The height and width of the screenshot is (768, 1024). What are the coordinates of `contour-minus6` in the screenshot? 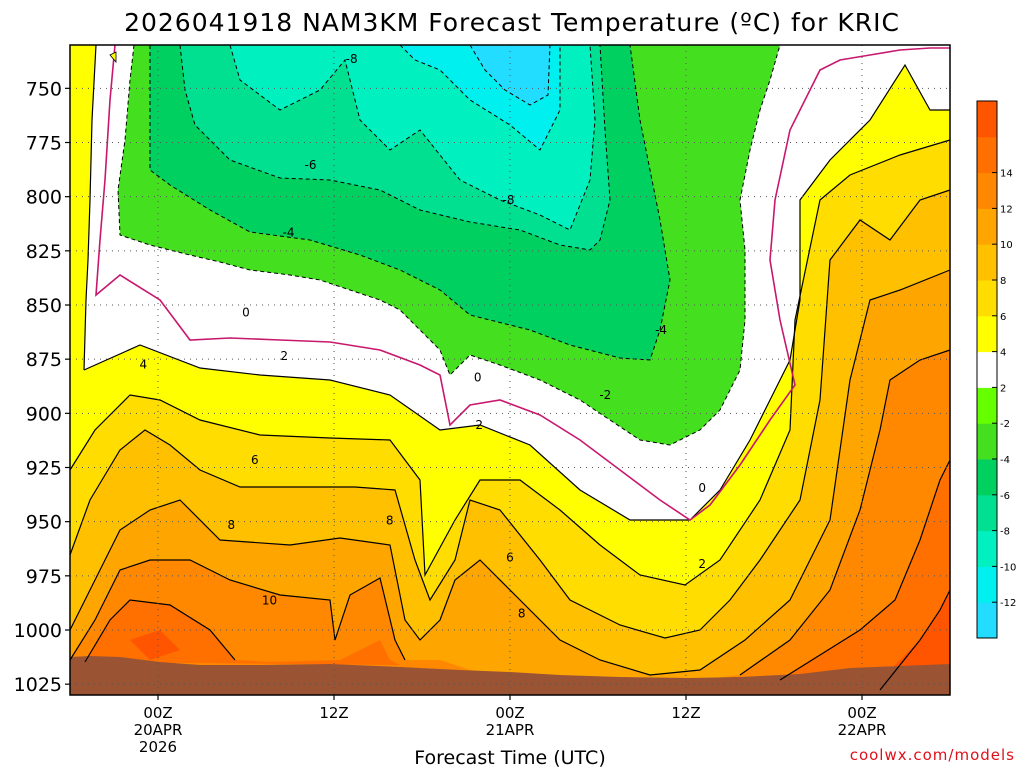 It's located at (395, 147).